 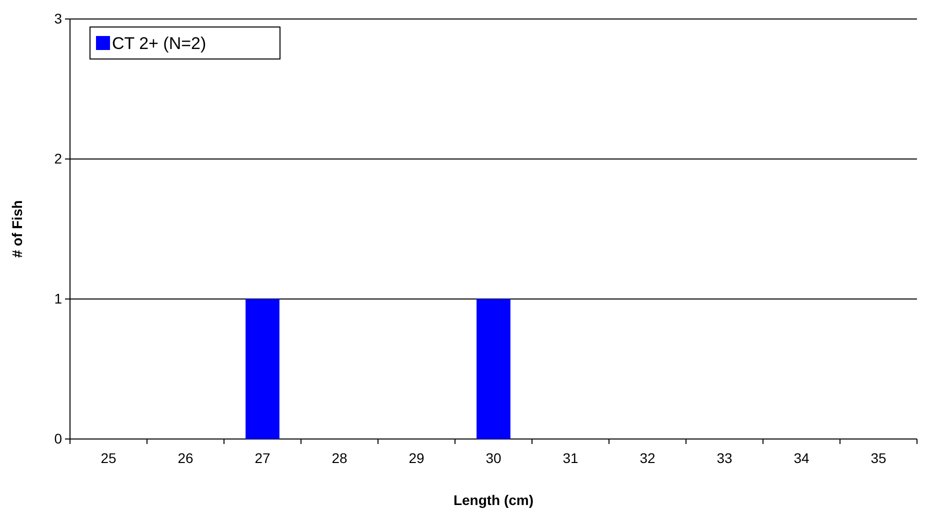 I want to click on y-tick-label: 3, so click(x=58, y=18).